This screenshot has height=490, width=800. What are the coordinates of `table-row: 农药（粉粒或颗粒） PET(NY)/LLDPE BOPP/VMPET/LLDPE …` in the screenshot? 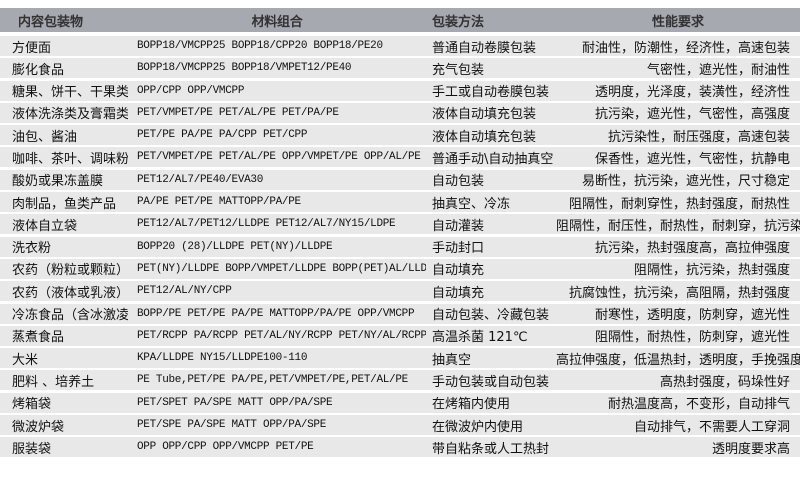 It's located at (400, 268).